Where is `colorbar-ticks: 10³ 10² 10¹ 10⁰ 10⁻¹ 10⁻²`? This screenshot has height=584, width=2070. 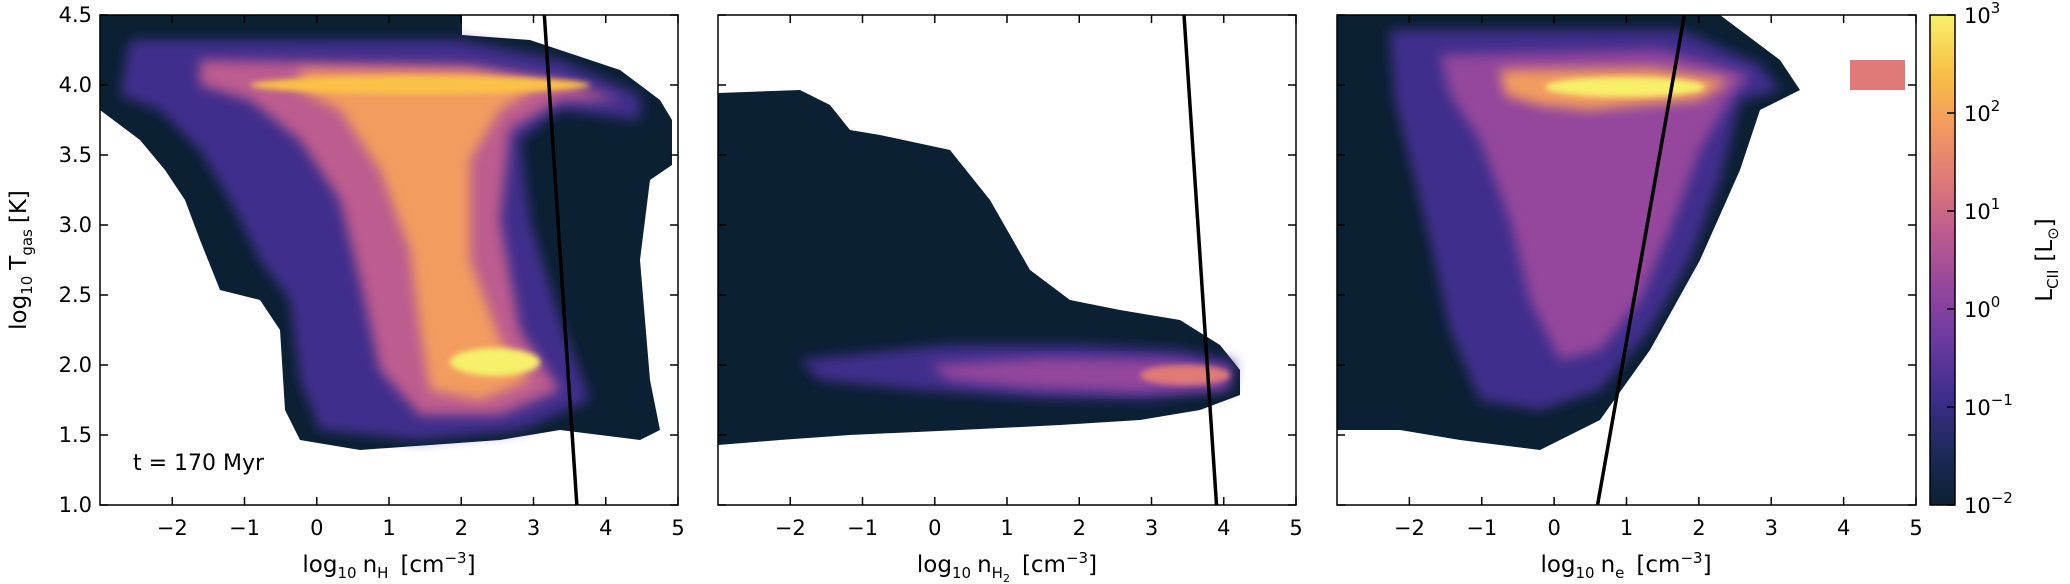
colorbar-ticks: 10³ 10² 10¹ 10⁰ 10⁻¹ 10⁻² is located at coordinates (1980, 259).